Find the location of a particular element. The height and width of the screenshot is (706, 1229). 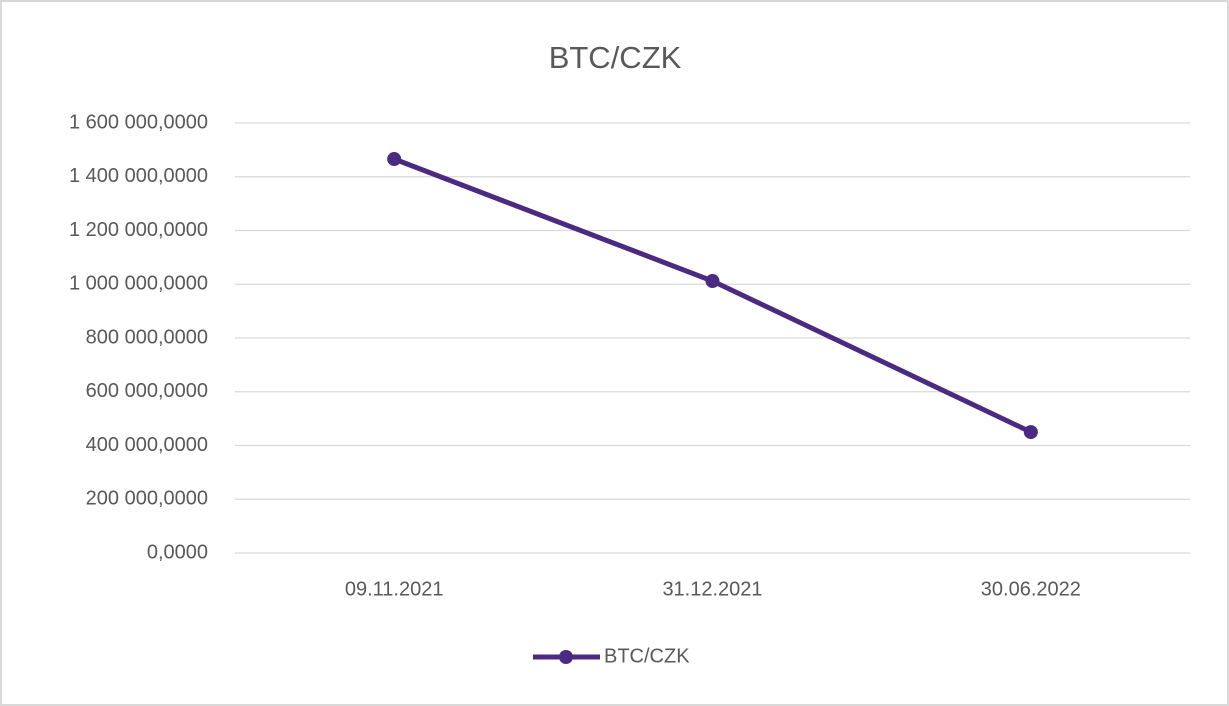

y-tick-label: 1 200 000,0000 is located at coordinates (138, 230).